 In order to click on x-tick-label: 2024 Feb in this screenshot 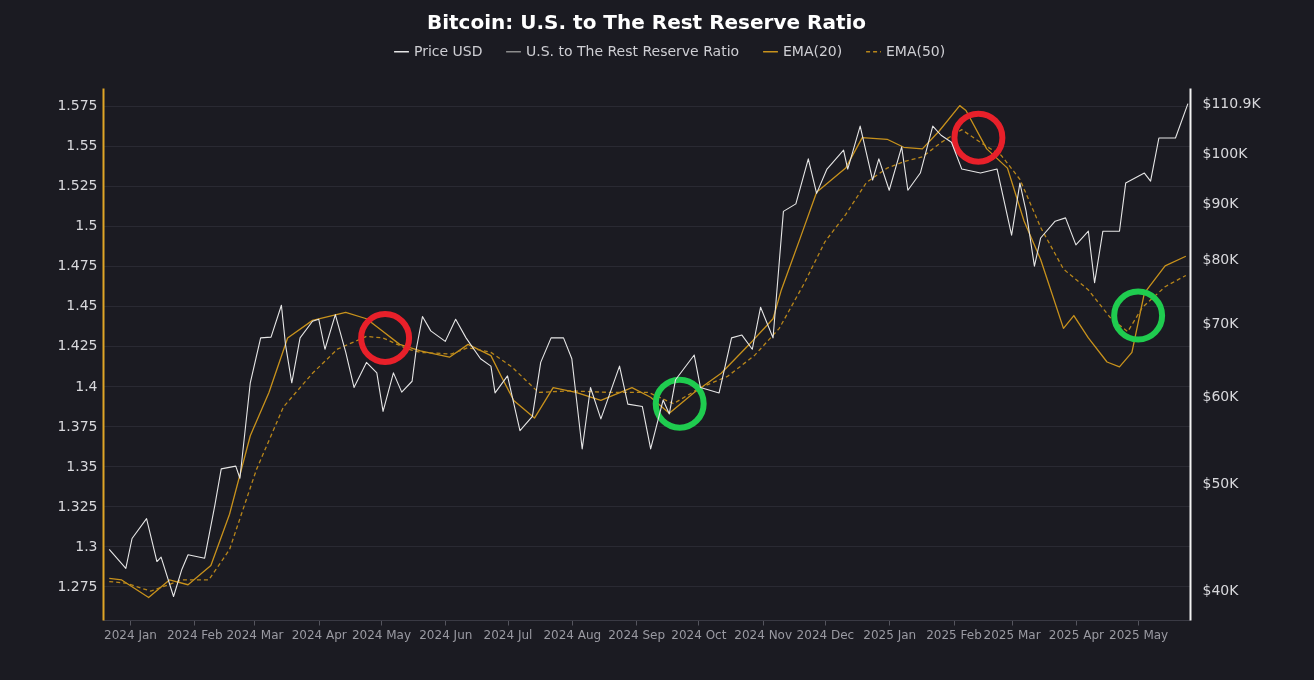, I will do `click(194, 634)`.